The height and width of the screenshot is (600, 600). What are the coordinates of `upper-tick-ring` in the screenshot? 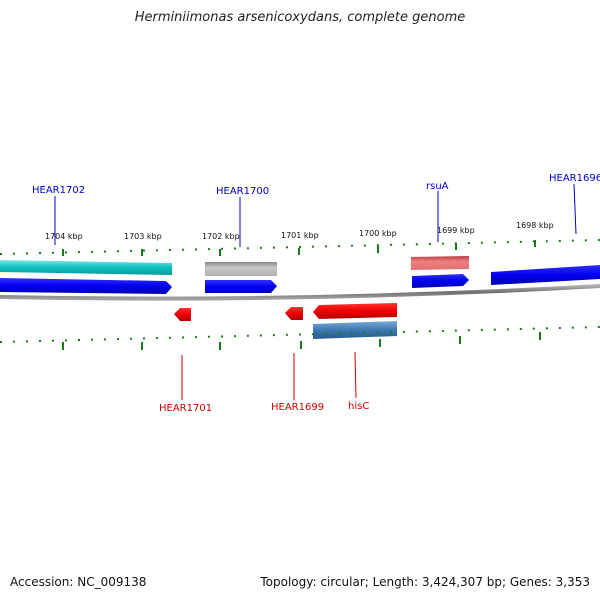 It's located at (300, 247).